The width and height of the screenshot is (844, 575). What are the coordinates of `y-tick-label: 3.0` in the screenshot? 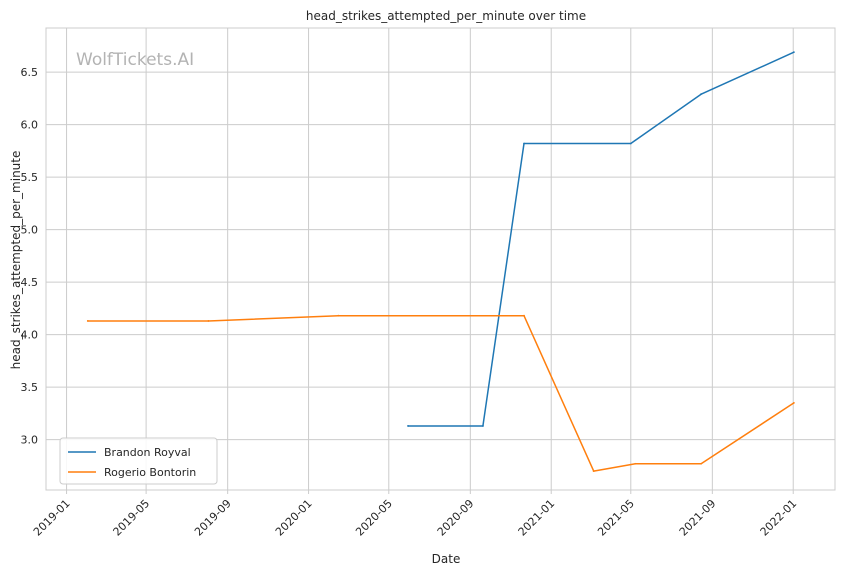 It's located at (30, 440).